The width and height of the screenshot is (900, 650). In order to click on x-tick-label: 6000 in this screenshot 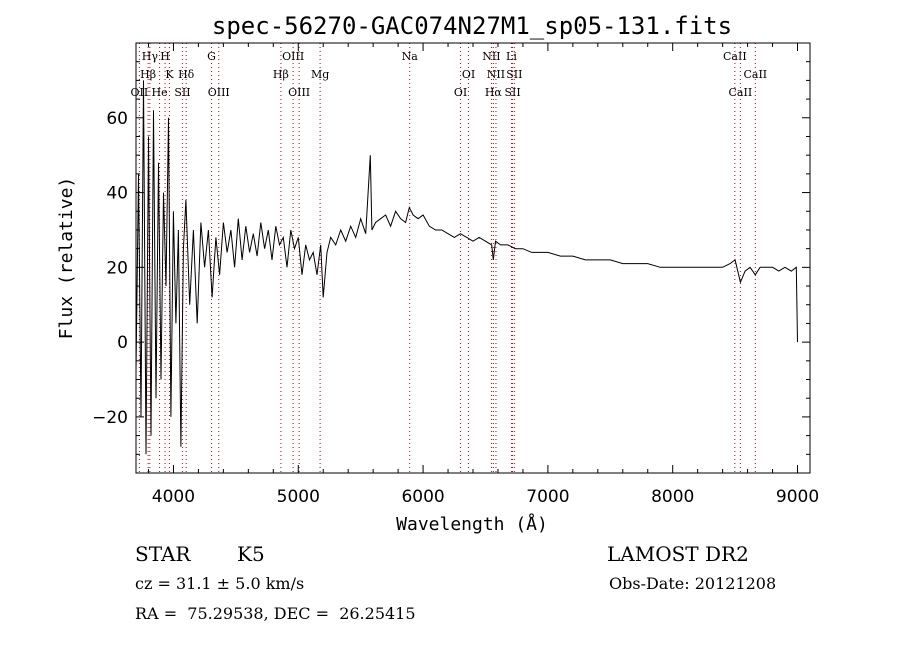, I will do `click(422, 497)`.